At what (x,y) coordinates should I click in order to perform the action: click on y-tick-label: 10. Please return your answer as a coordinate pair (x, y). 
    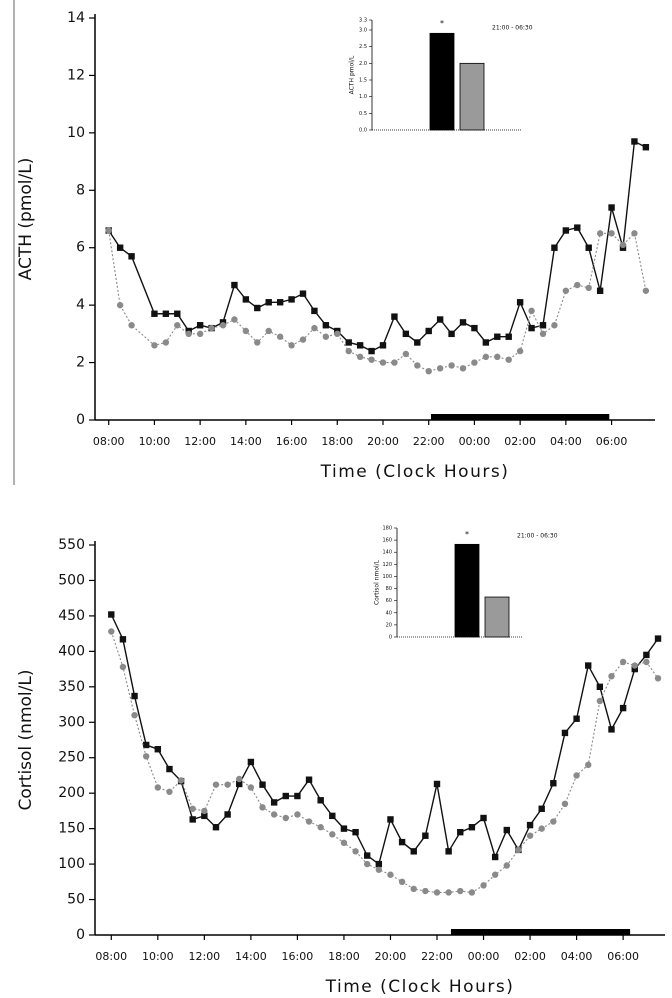
    Looking at the image, I should click on (76, 133).